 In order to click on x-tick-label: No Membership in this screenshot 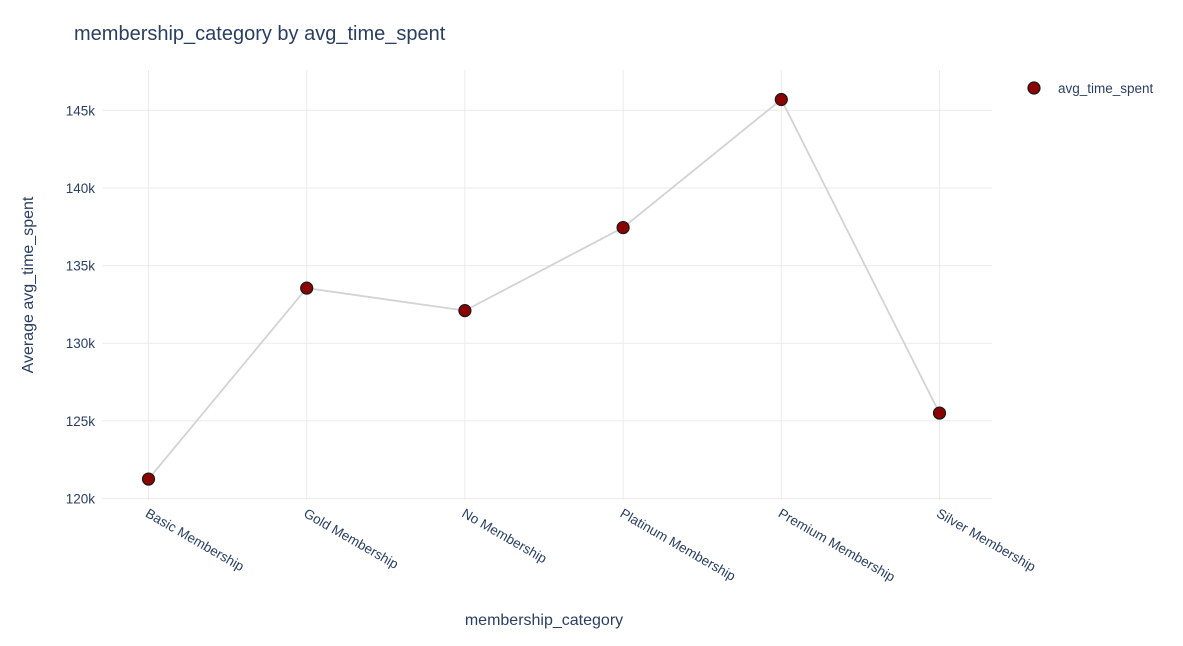, I will do `click(504, 536)`.